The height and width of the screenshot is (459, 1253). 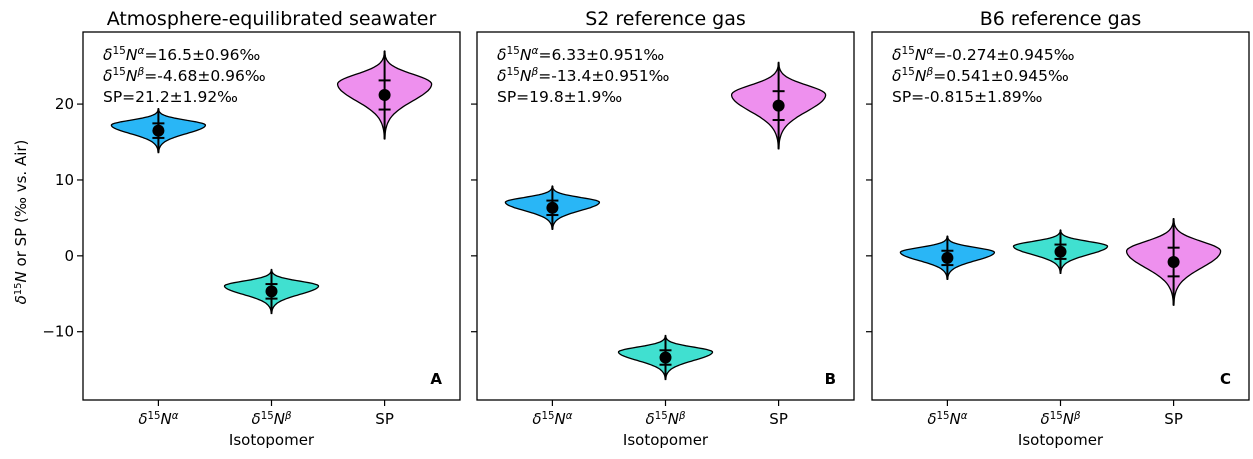 I want to click on shared-y-axis-label: δ15N or SP (‰ vs. Air), so click(x=21, y=222).